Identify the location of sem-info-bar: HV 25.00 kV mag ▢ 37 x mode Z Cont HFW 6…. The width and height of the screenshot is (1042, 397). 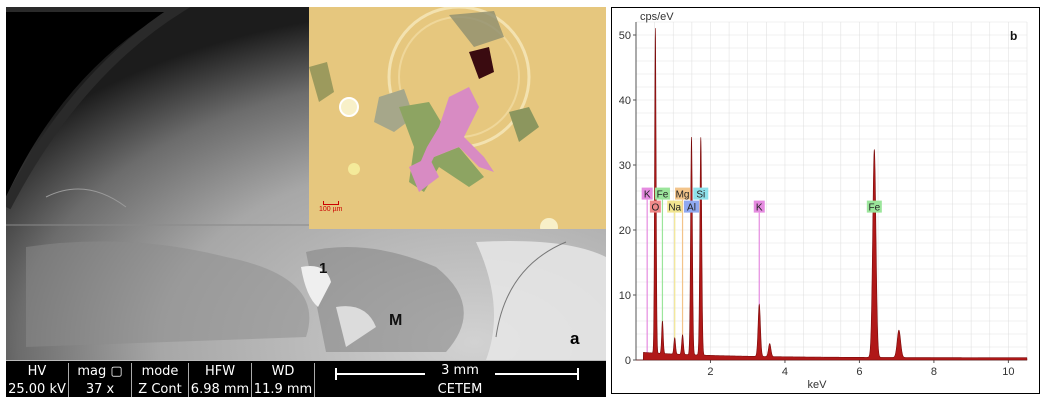
(306, 378).